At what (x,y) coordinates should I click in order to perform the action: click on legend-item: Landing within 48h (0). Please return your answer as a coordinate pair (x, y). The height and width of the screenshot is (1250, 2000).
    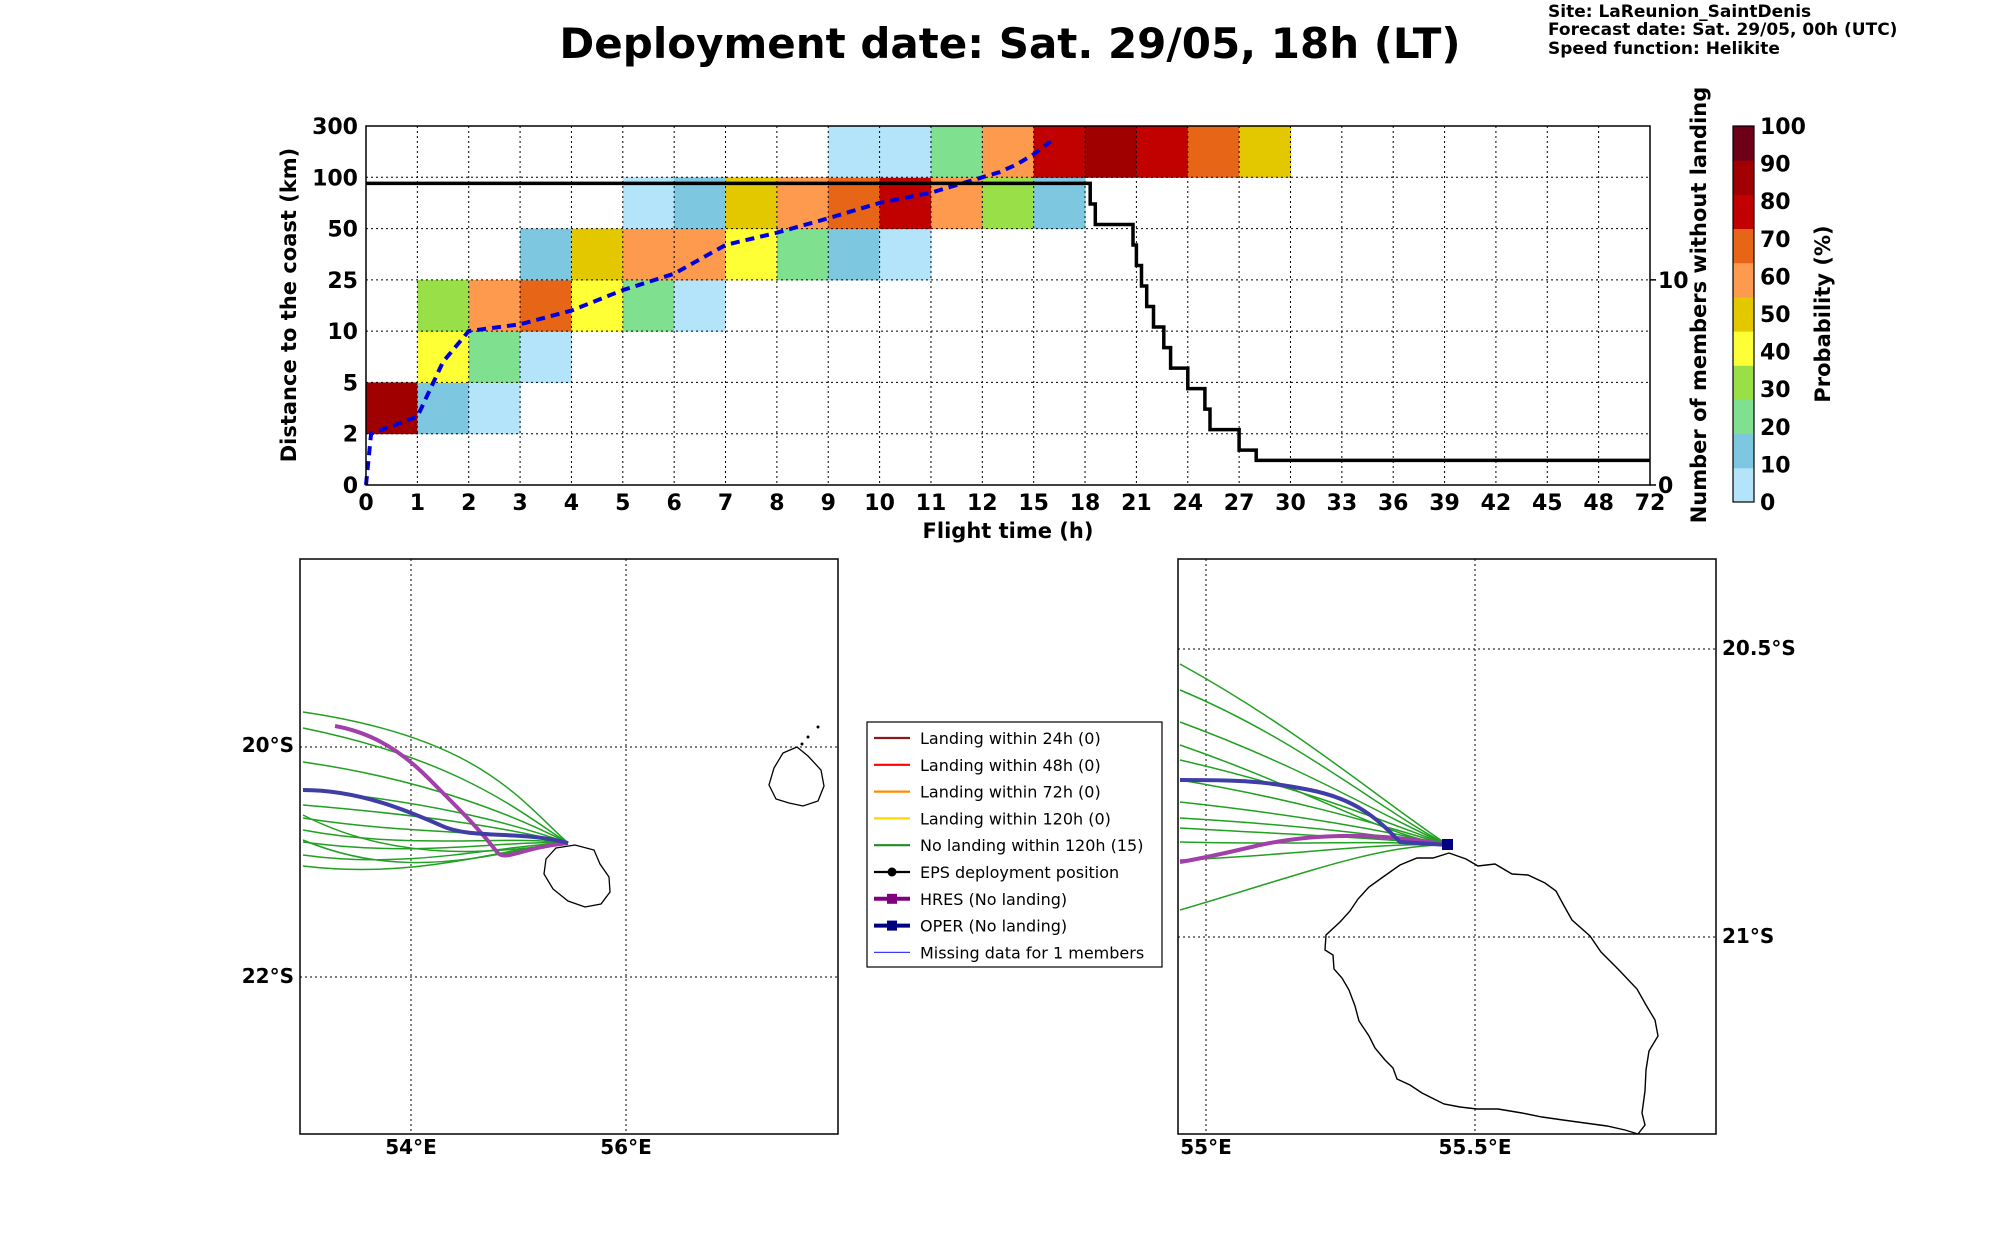
    Looking at the image, I should click on (987, 765).